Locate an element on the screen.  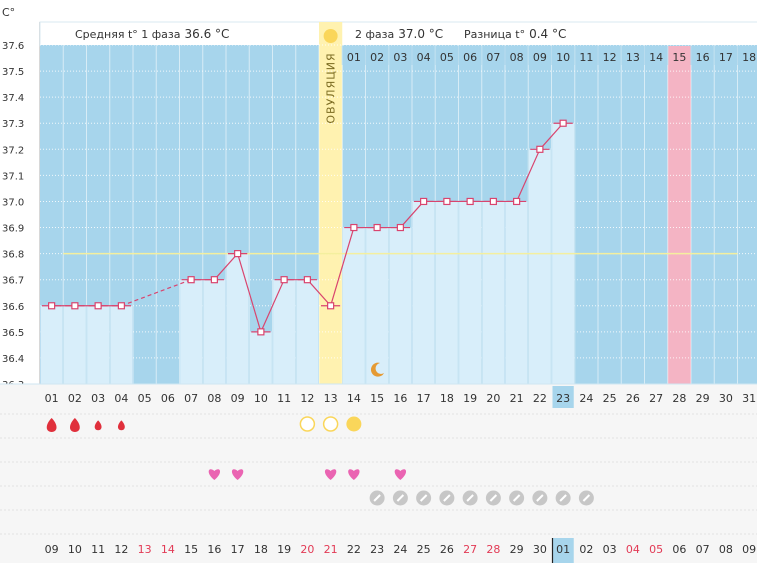
phase2-day-label: 18 is located at coordinates (749, 57).